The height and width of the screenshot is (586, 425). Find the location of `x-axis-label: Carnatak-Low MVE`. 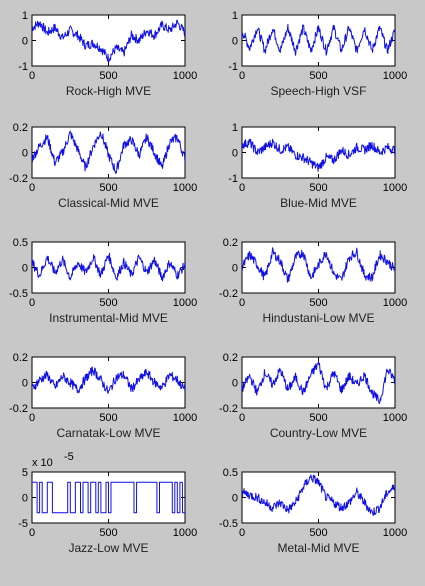

x-axis-label: Carnatak-Low MVE is located at coordinates (108, 433).